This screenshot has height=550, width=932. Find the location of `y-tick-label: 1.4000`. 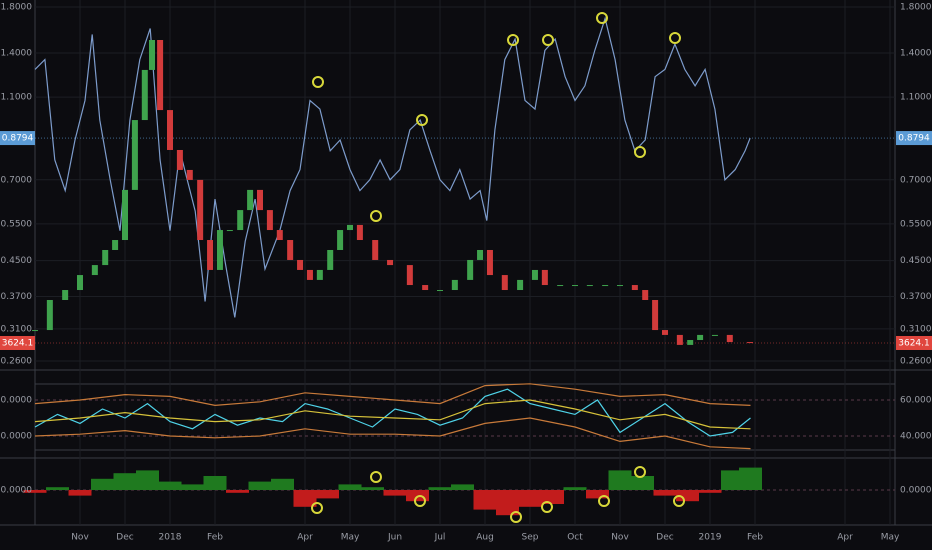

y-tick-label: 1.4000 is located at coordinates (916, 53).